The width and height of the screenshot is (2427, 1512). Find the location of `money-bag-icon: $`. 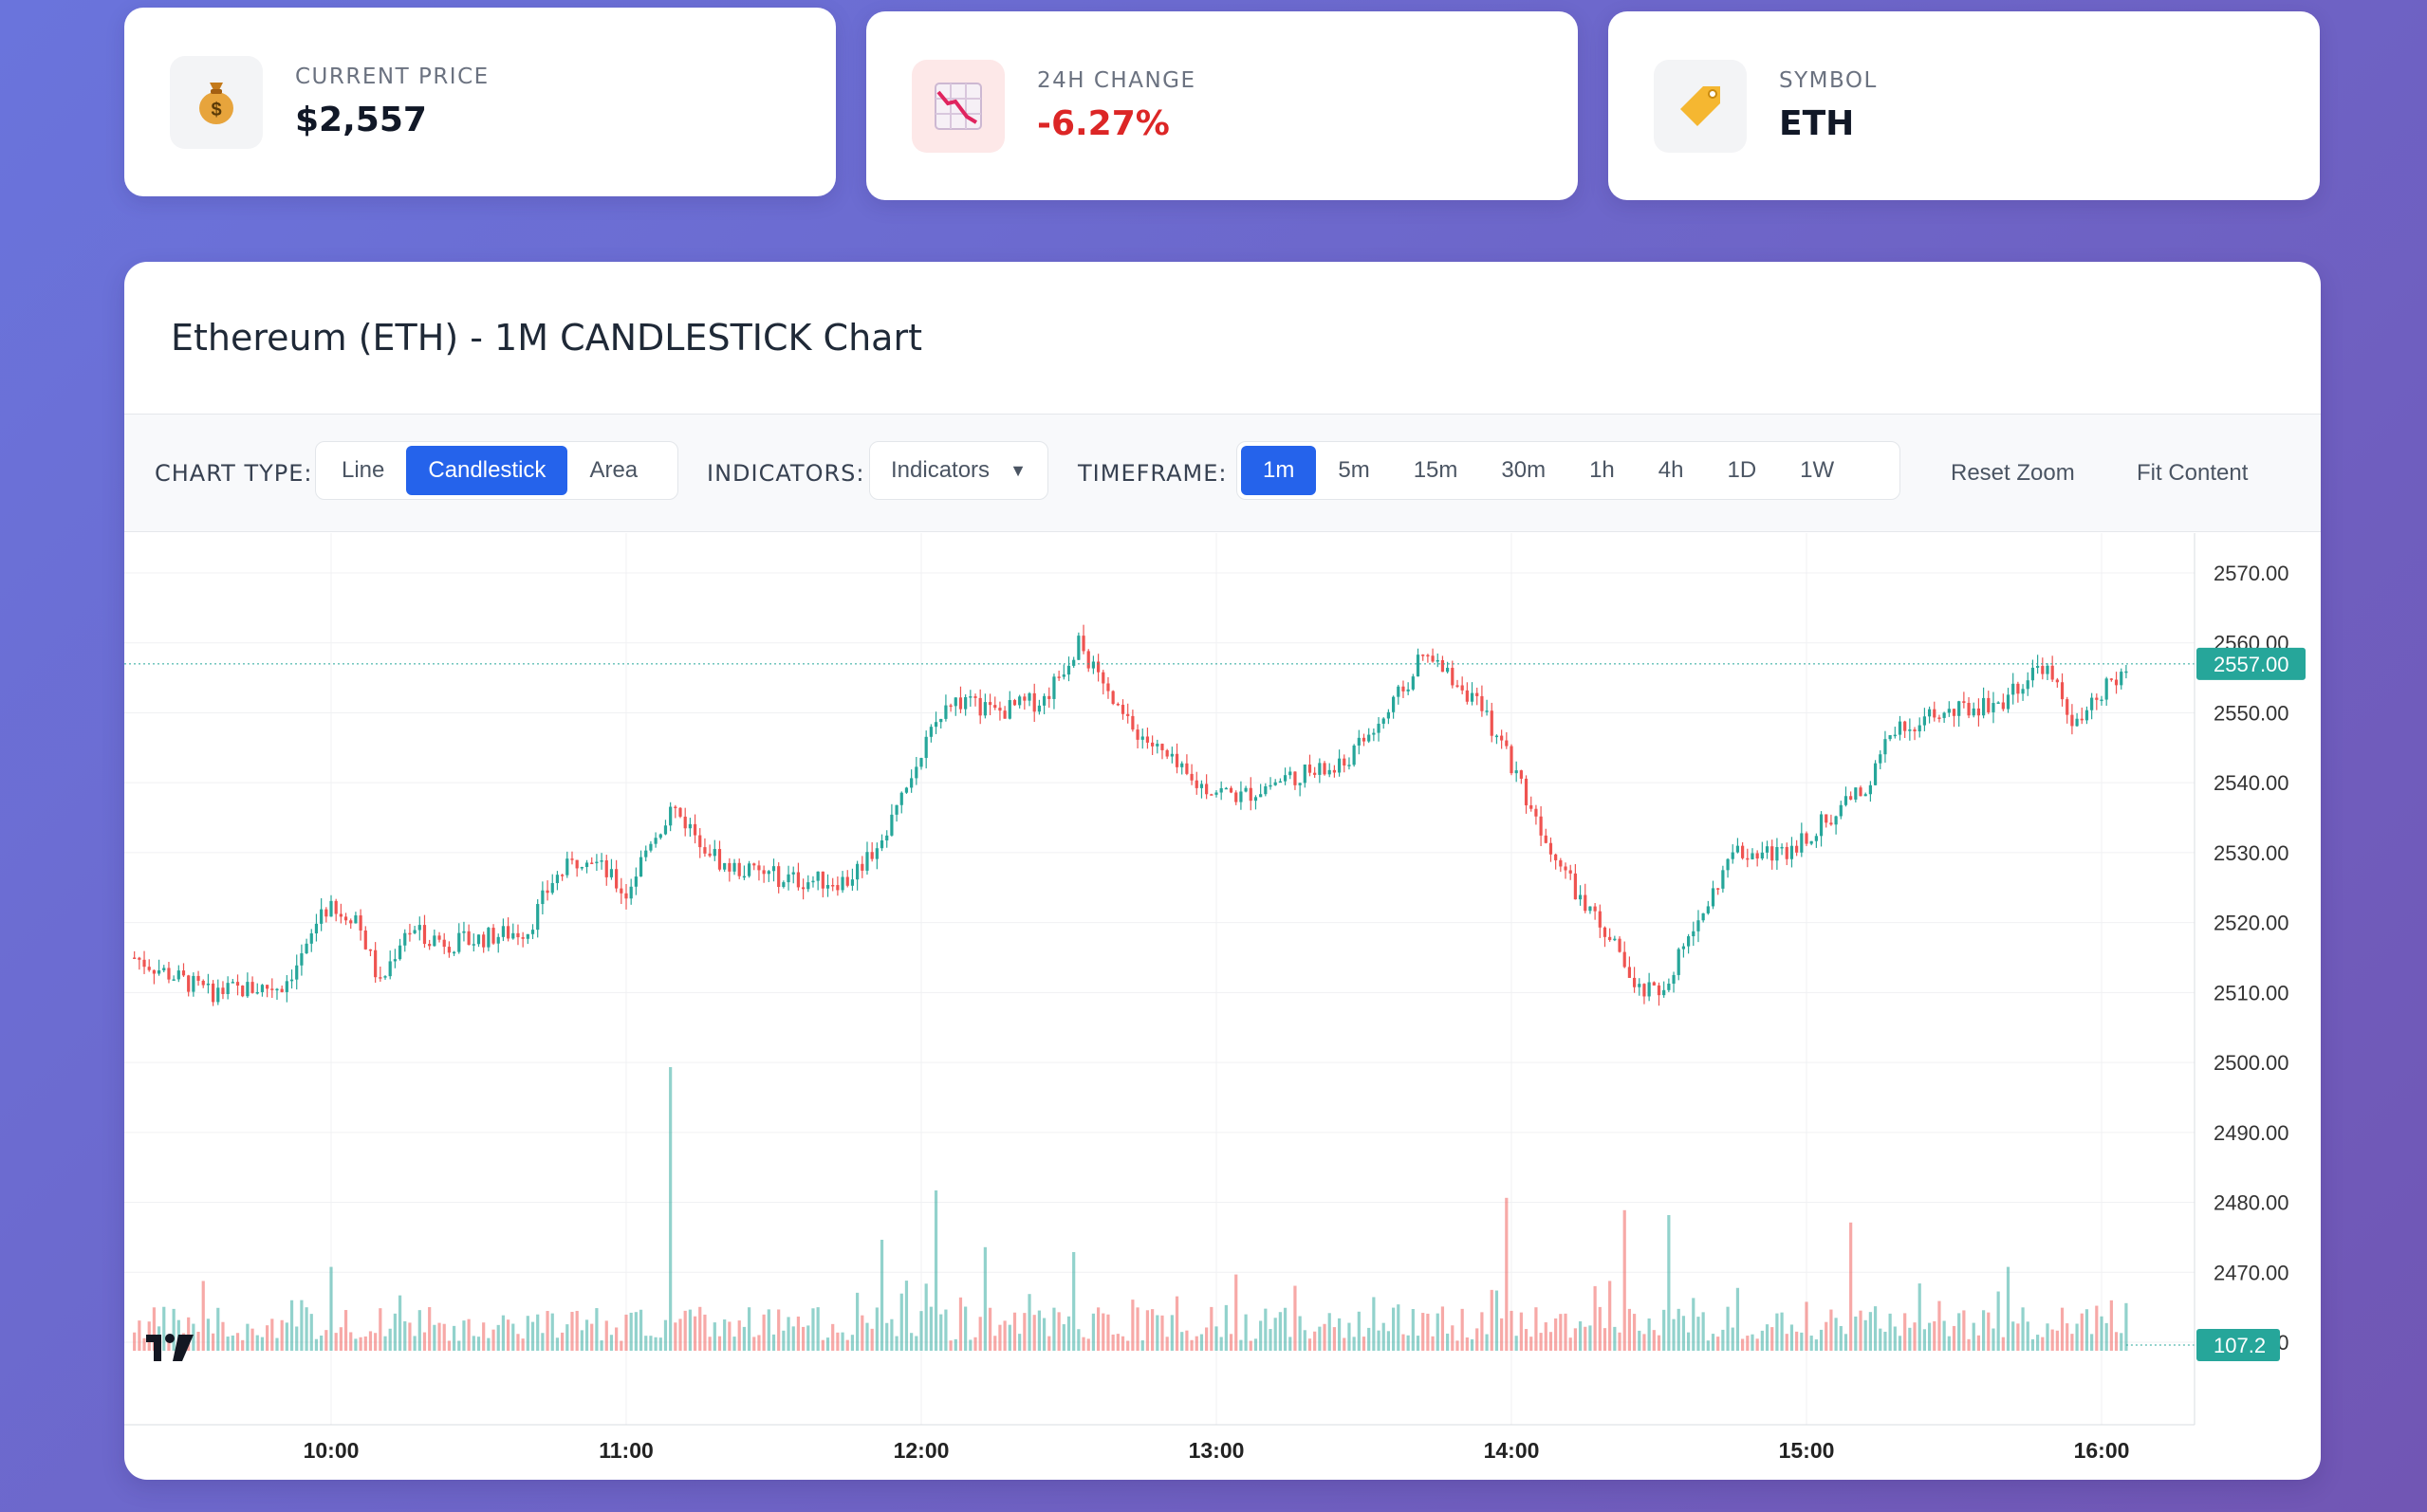

money-bag-icon: $ is located at coordinates (216, 102).